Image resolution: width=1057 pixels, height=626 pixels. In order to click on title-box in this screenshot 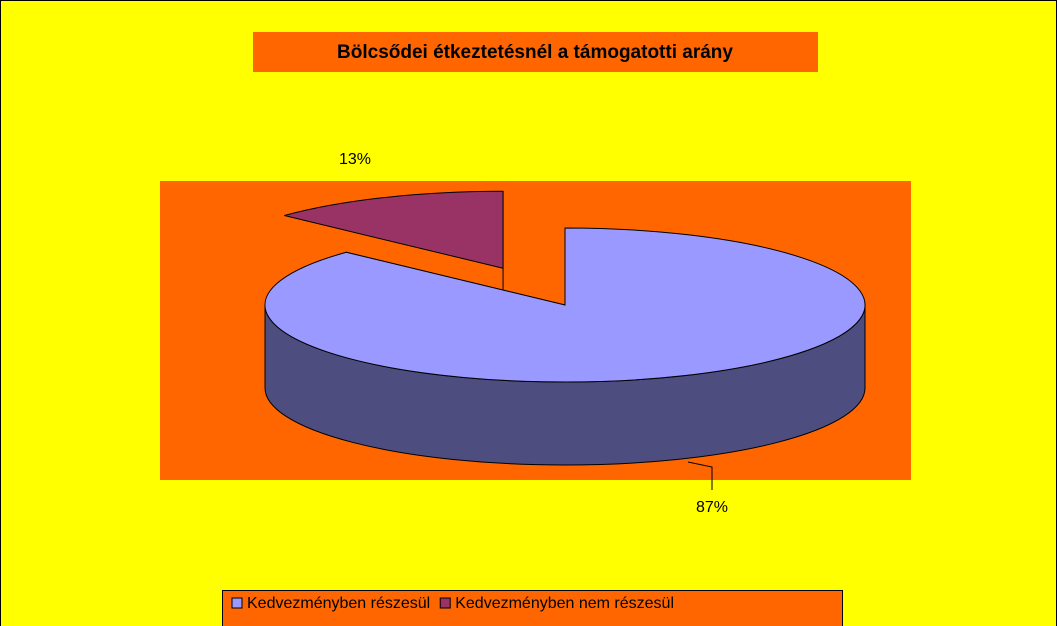, I will do `click(535, 52)`.